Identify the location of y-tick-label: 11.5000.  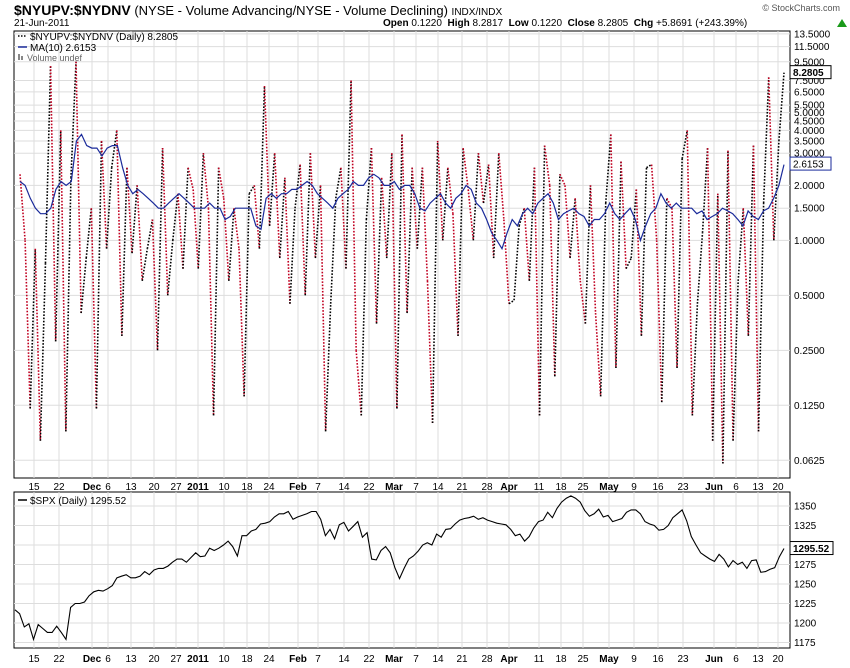
(812, 47).